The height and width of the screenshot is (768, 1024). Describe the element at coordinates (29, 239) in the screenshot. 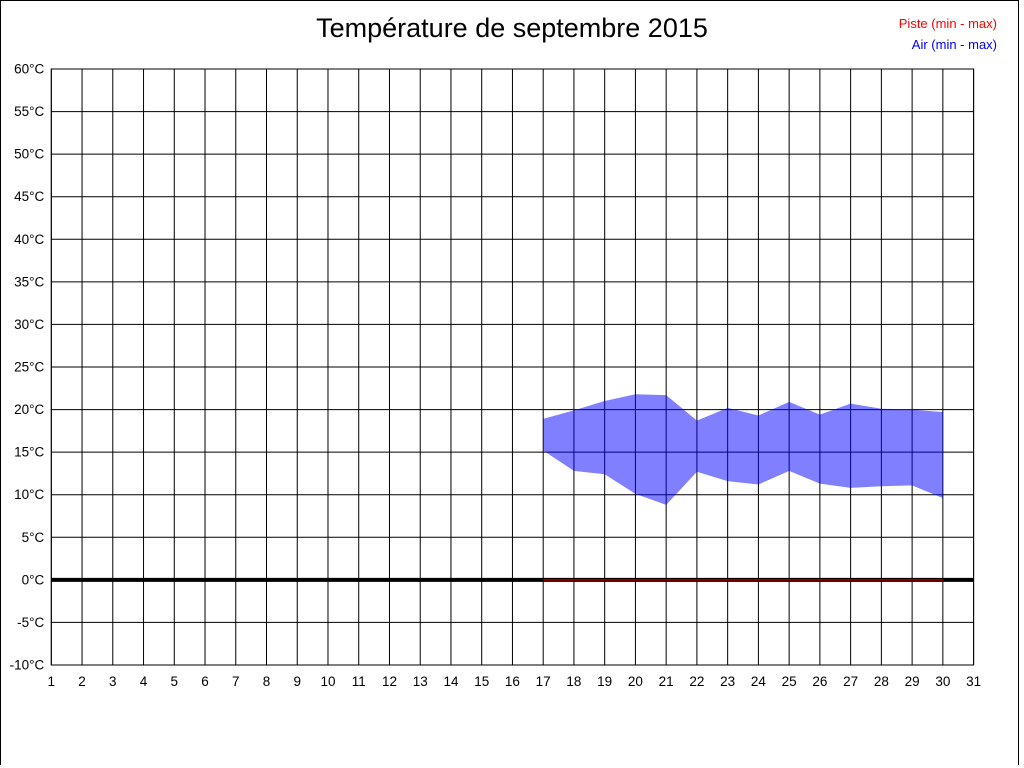

I see `y-axis-tick-label: 40°C` at that location.